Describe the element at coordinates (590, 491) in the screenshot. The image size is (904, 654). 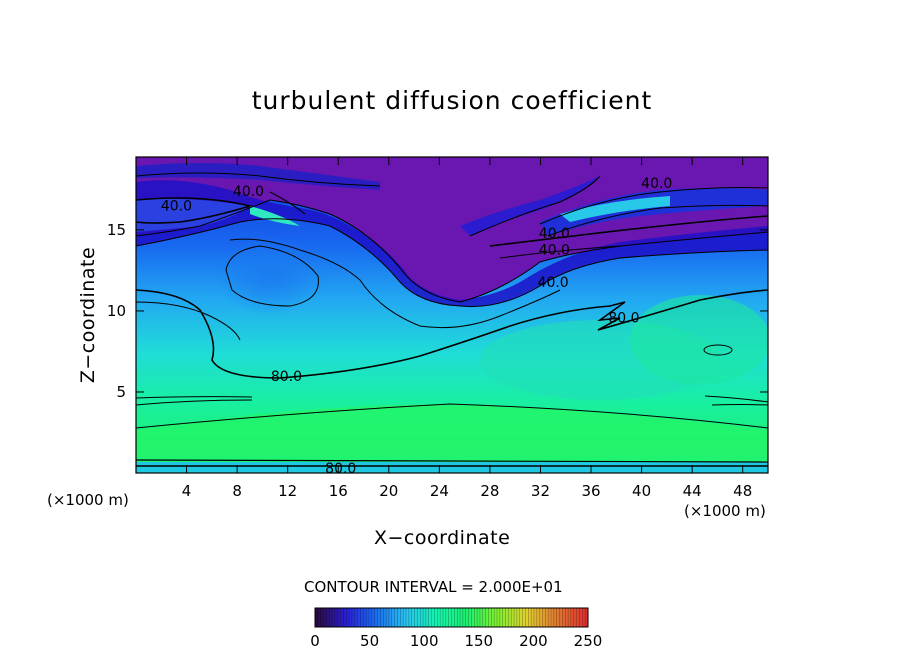
I see `x-tick-label: 36` at that location.